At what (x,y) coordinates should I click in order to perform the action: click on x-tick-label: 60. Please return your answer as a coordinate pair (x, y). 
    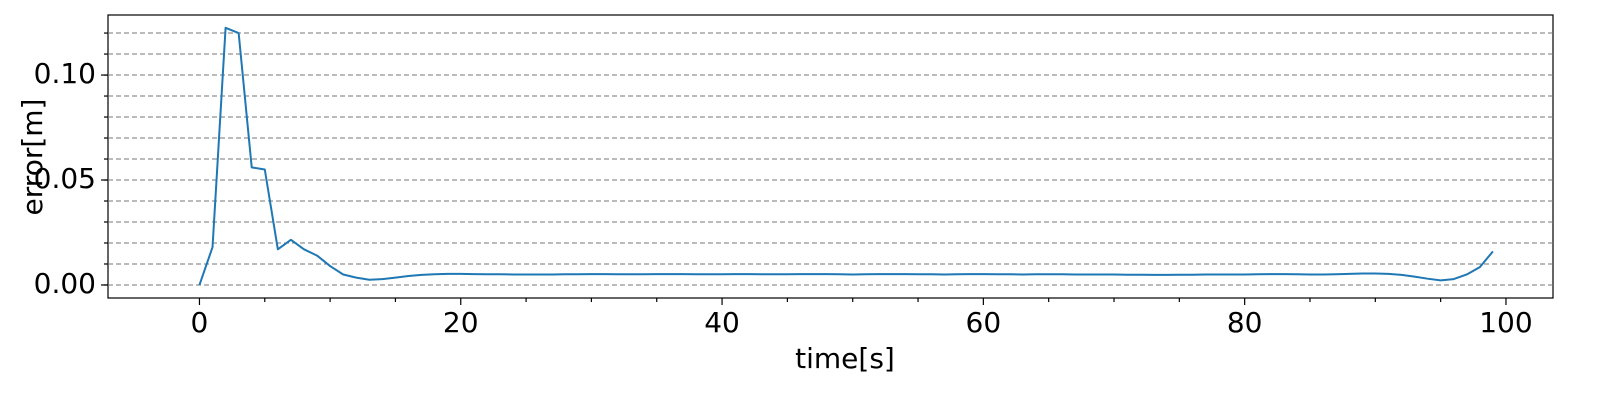
    Looking at the image, I should click on (984, 322).